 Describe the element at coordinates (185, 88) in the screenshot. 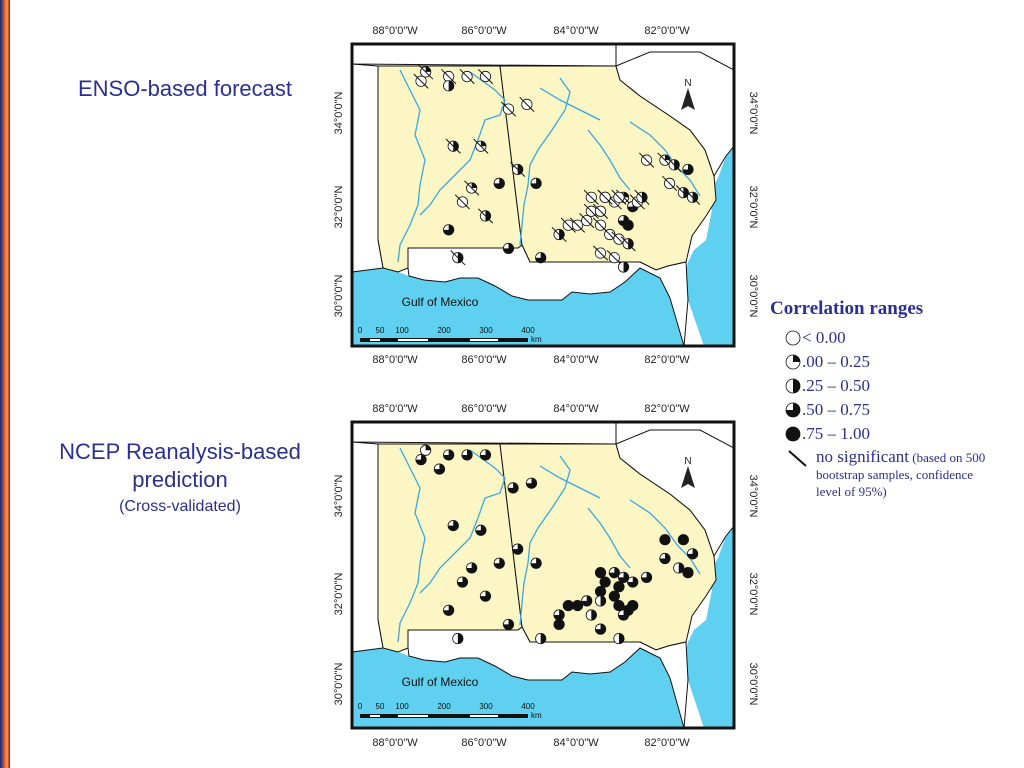

I see `enso-forecast-title: ENSO-based forecast` at that location.